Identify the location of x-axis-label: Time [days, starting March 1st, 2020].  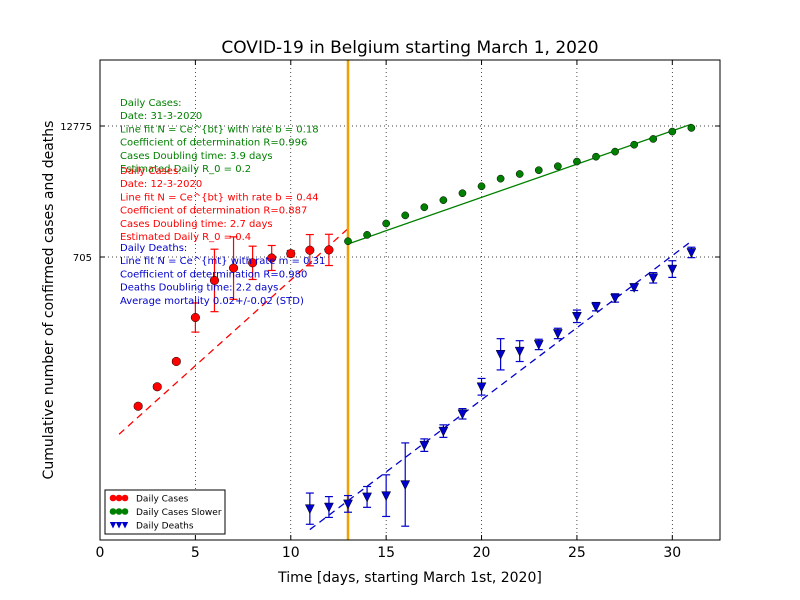
(409, 578).